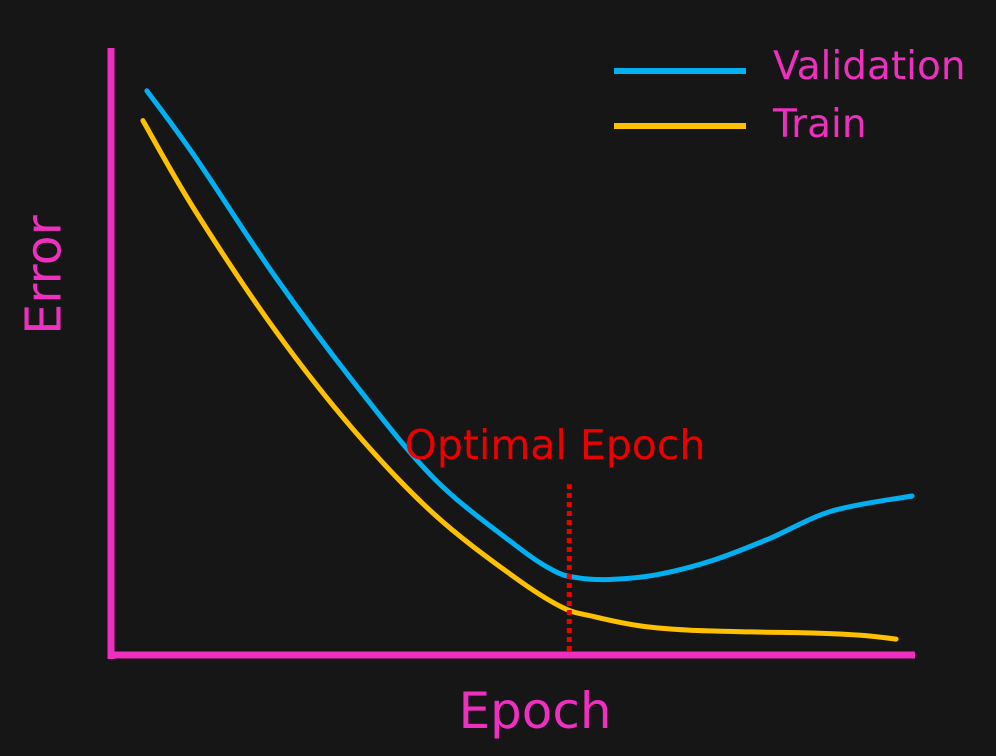 This screenshot has height=756, width=996. Describe the element at coordinates (819, 124) in the screenshot. I see `legend-label-train: Train` at that location.